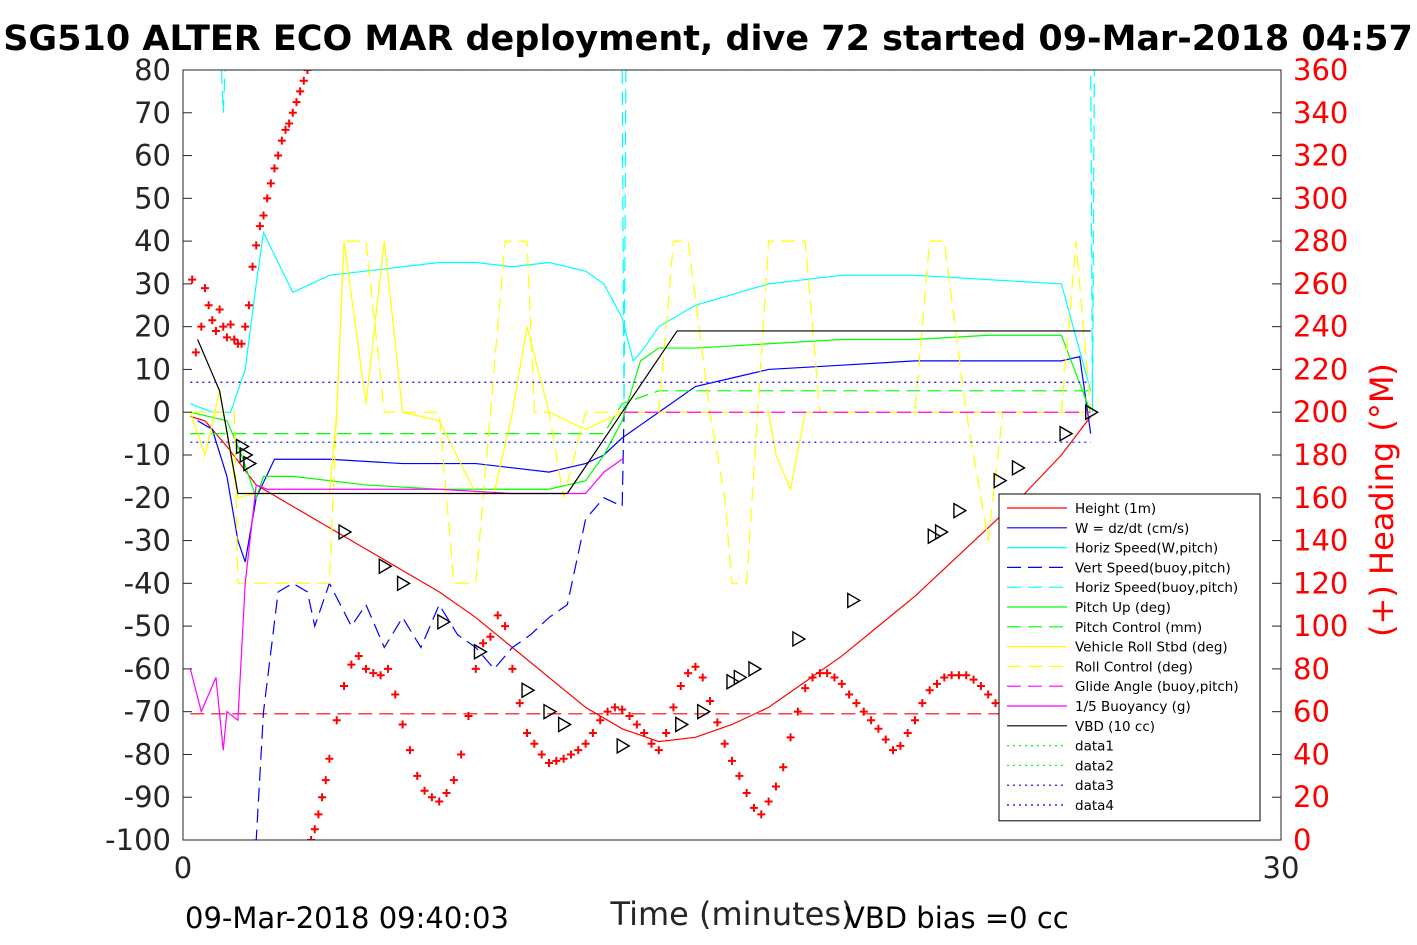  I want to click on left-tick-label: -10, so click(147, 455).